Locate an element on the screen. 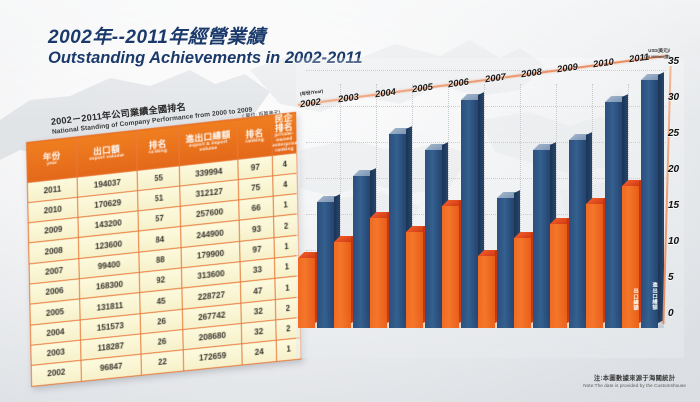 This screenshot has width=700, height=402. source-note-cn: 注:本圖數據來源于海關統計 is located at coordinates (634, 378).